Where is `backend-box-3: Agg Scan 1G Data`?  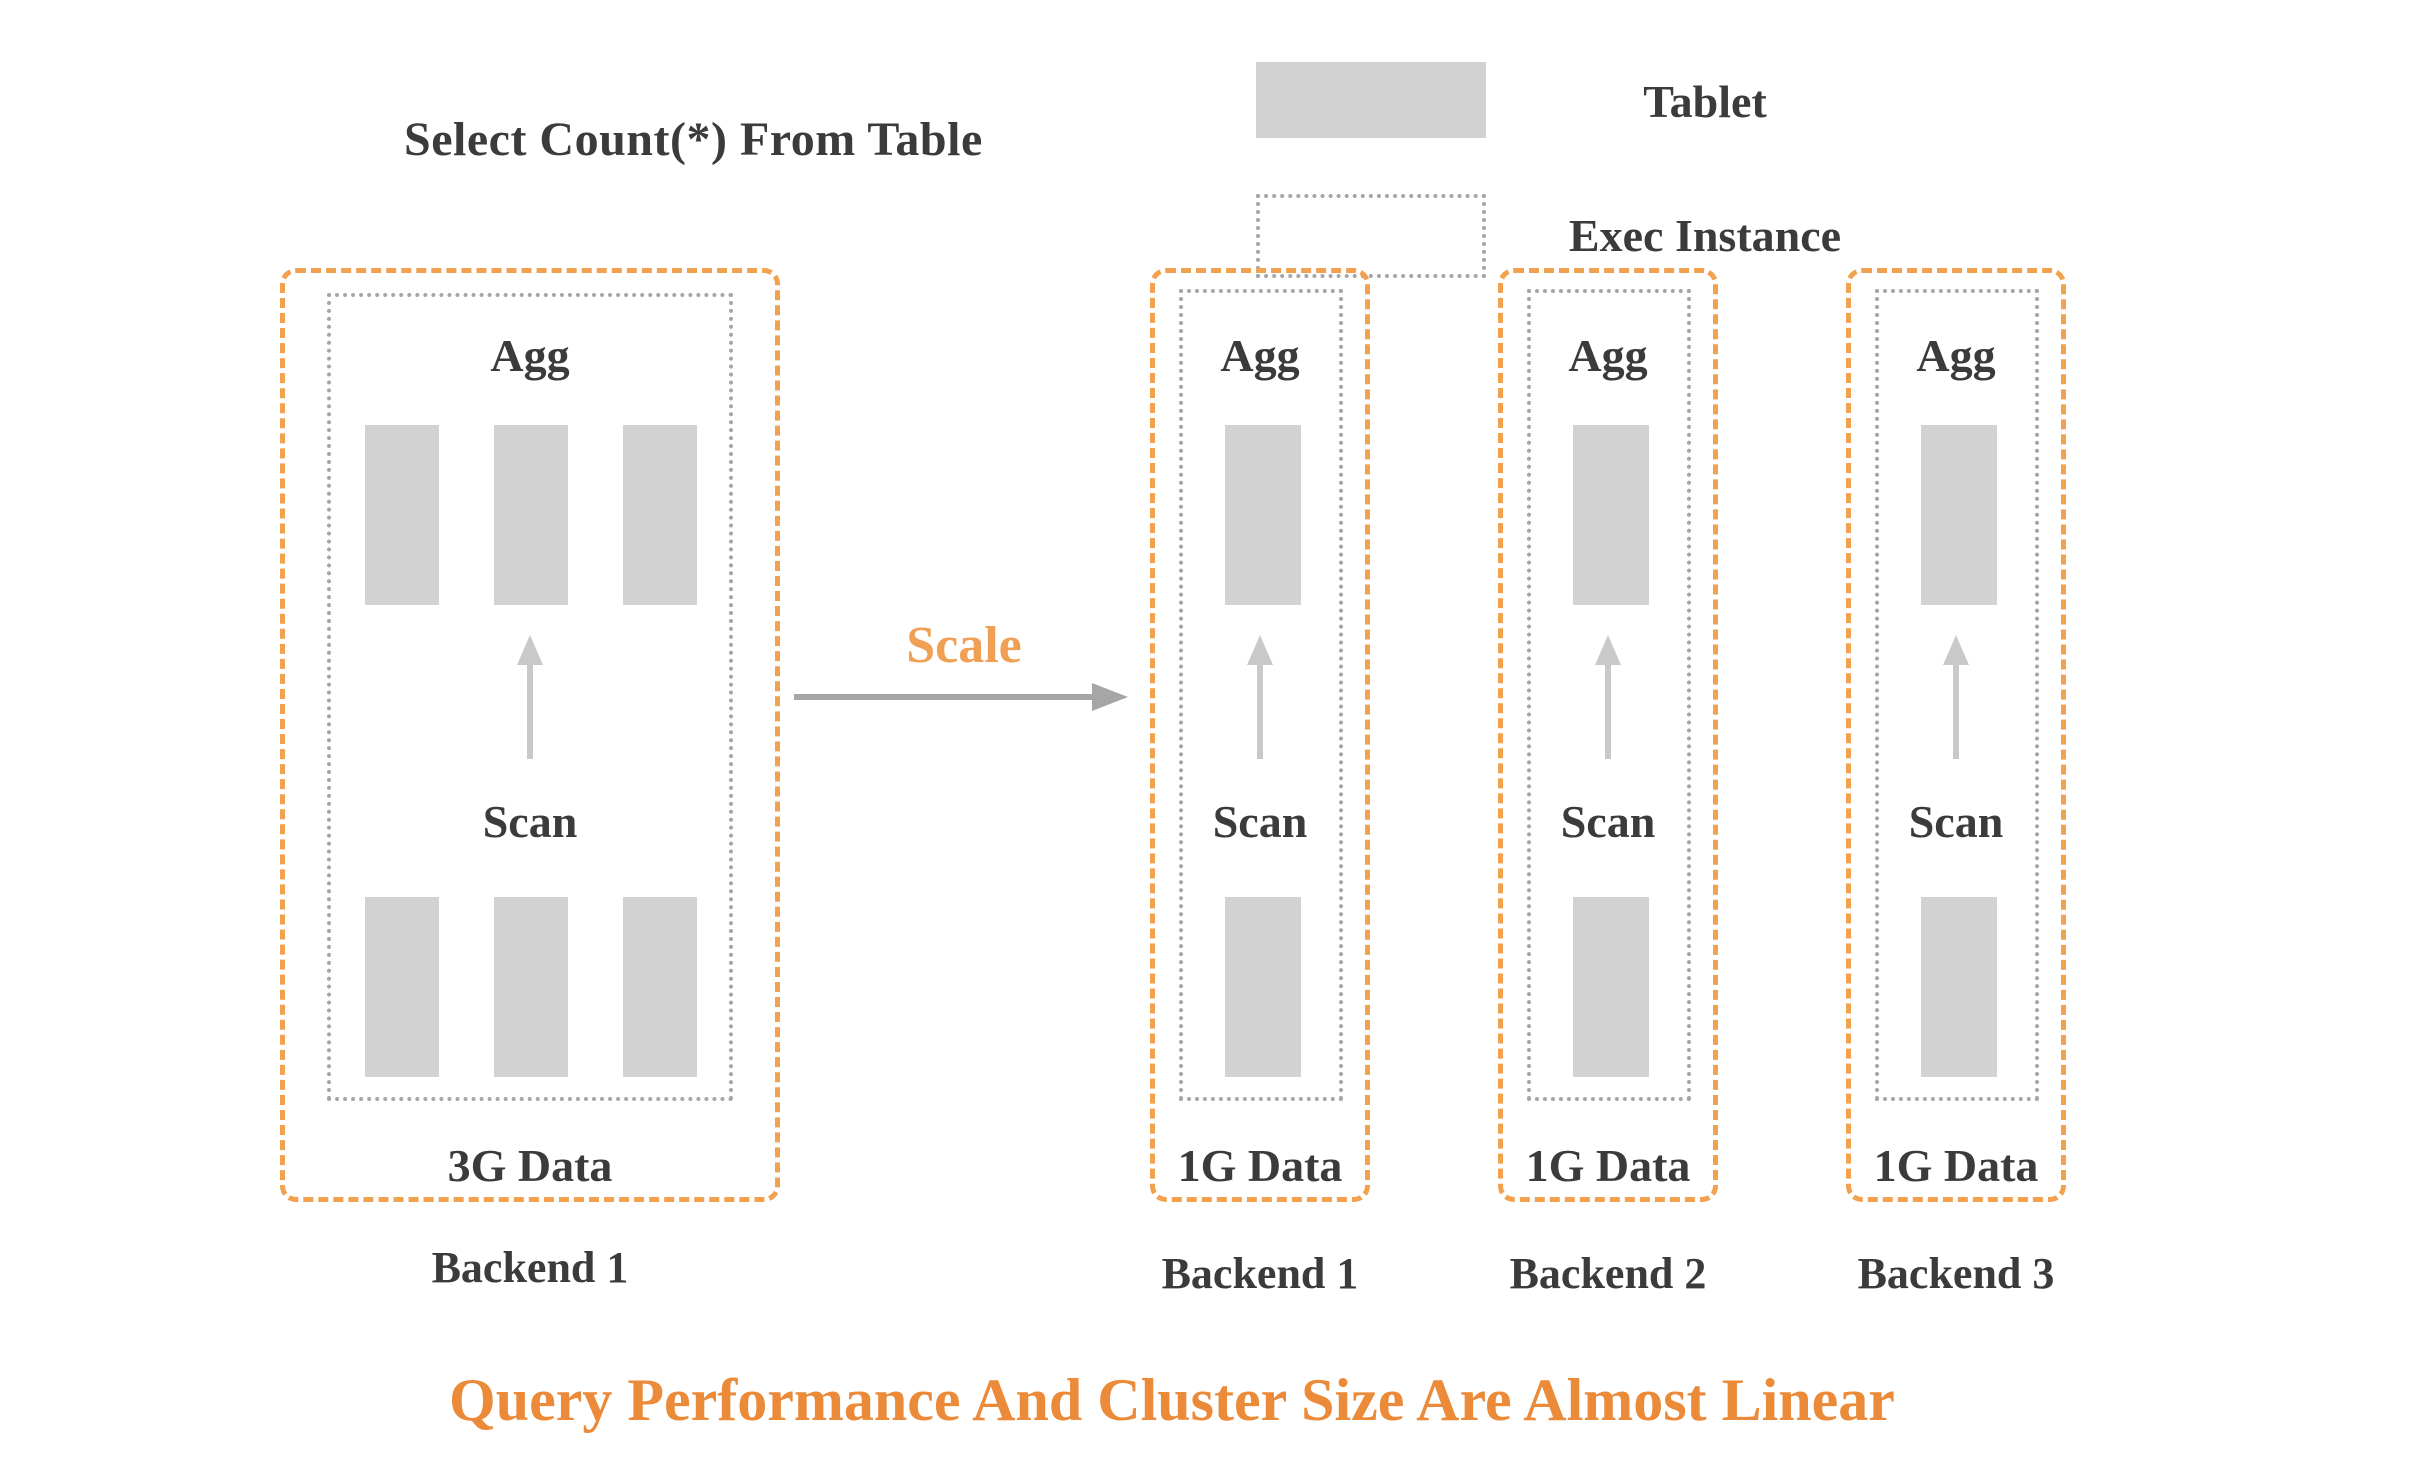
backend-box-3: Agg Scan 1G Data is located at coordinates (1956, 735).